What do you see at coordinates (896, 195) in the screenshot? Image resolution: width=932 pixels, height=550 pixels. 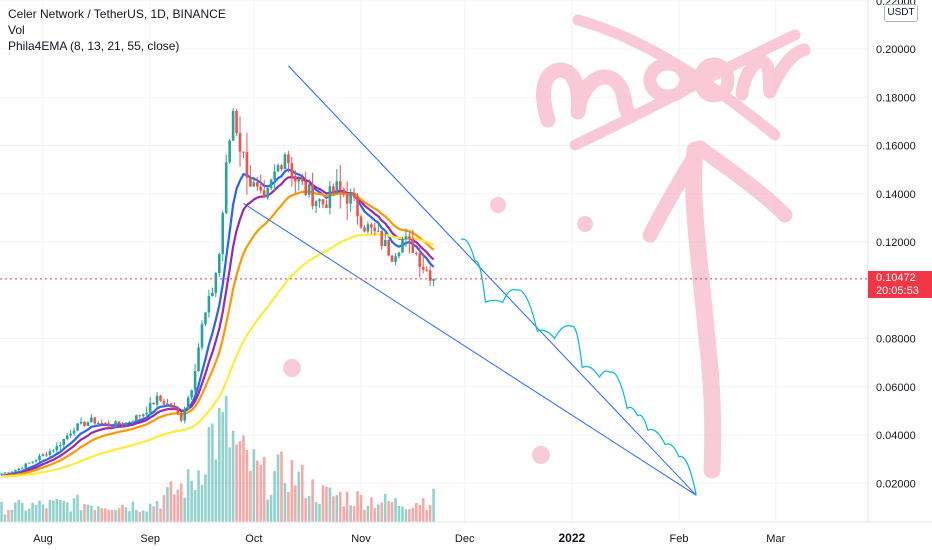 I see `y-tick-label: 0.14000` at bounding box center [896, 195].